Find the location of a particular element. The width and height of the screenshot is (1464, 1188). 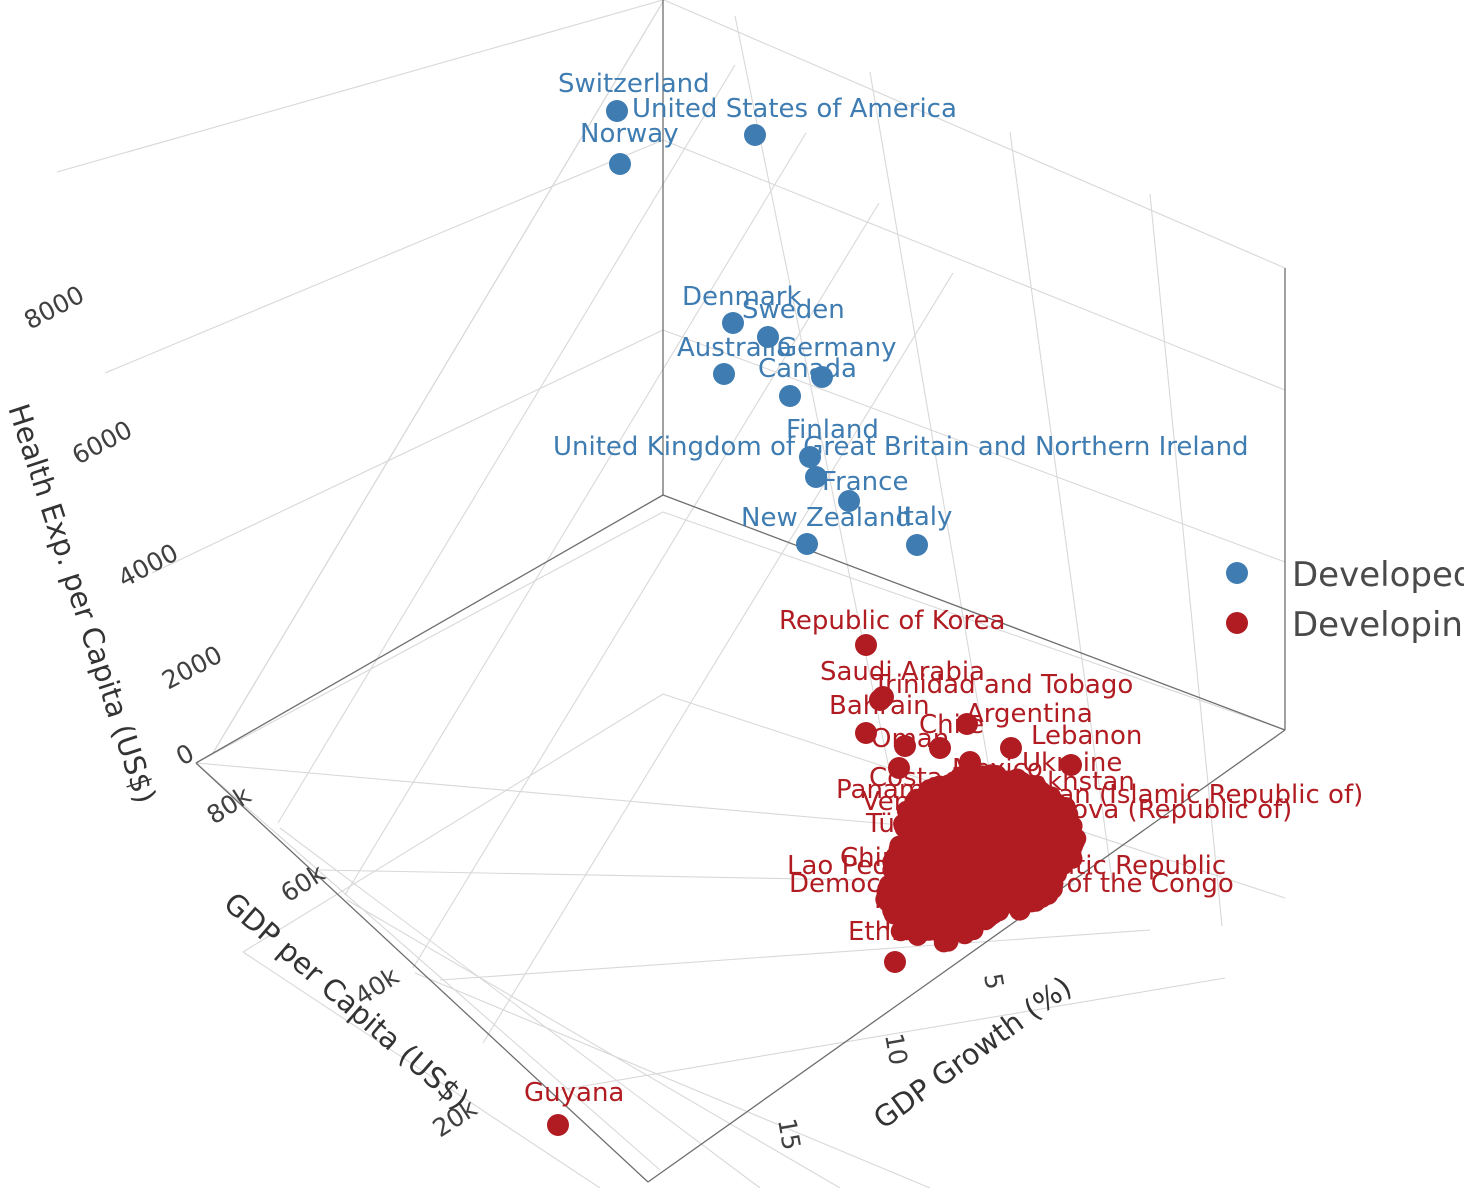

x-axis-ticks: 5 10 15 is located at coordinates (890, 1061).